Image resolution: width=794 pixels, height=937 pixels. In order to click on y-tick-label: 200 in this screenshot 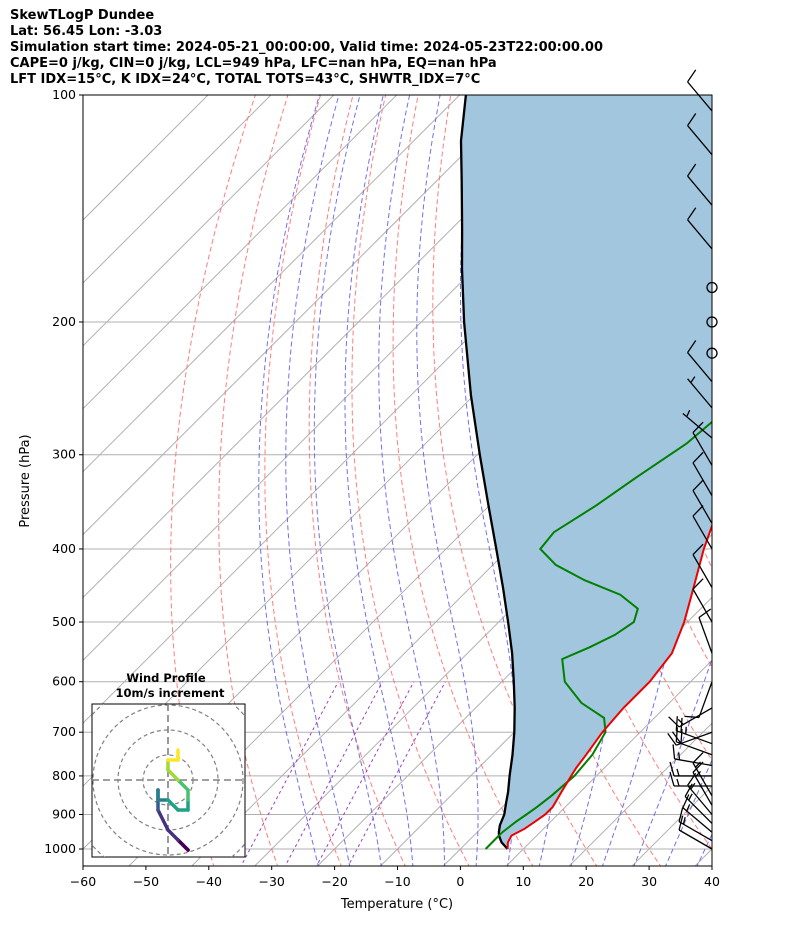, I will do `click(64, 321)`.